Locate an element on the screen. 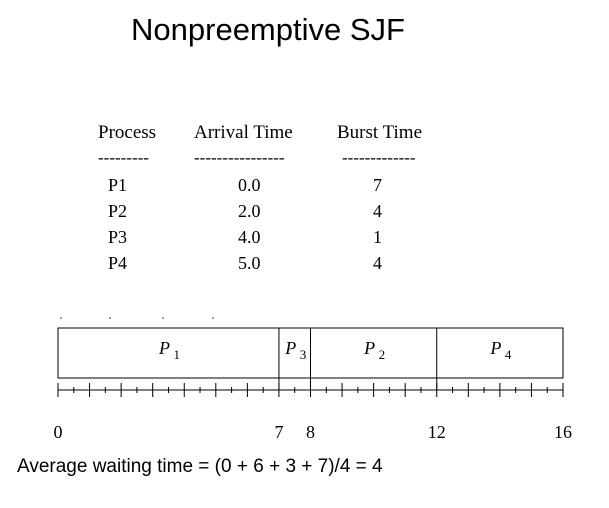  cell-process: P3 is located at coordinates (118, 237).